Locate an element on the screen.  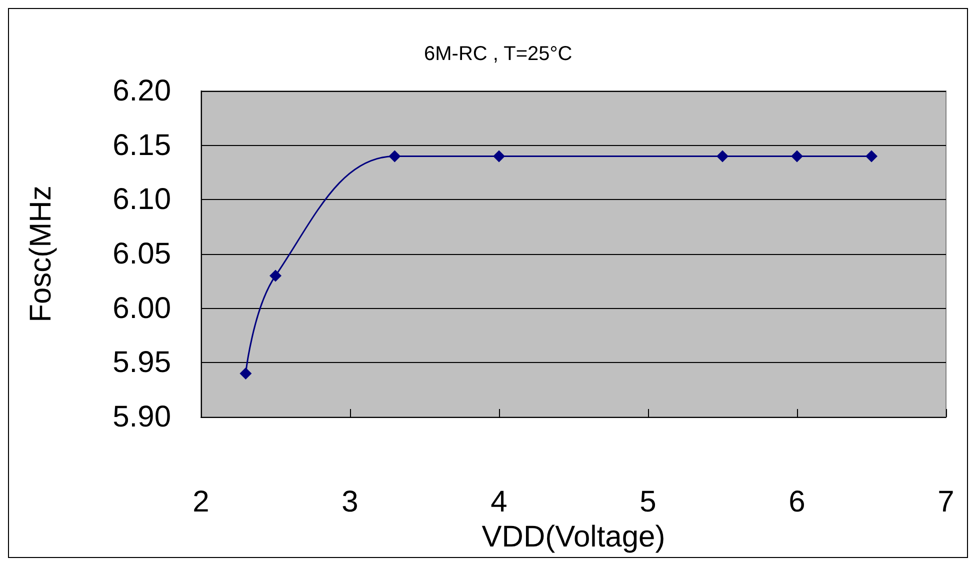
x-tick-label: 5 is located at coordinates (648, 502).